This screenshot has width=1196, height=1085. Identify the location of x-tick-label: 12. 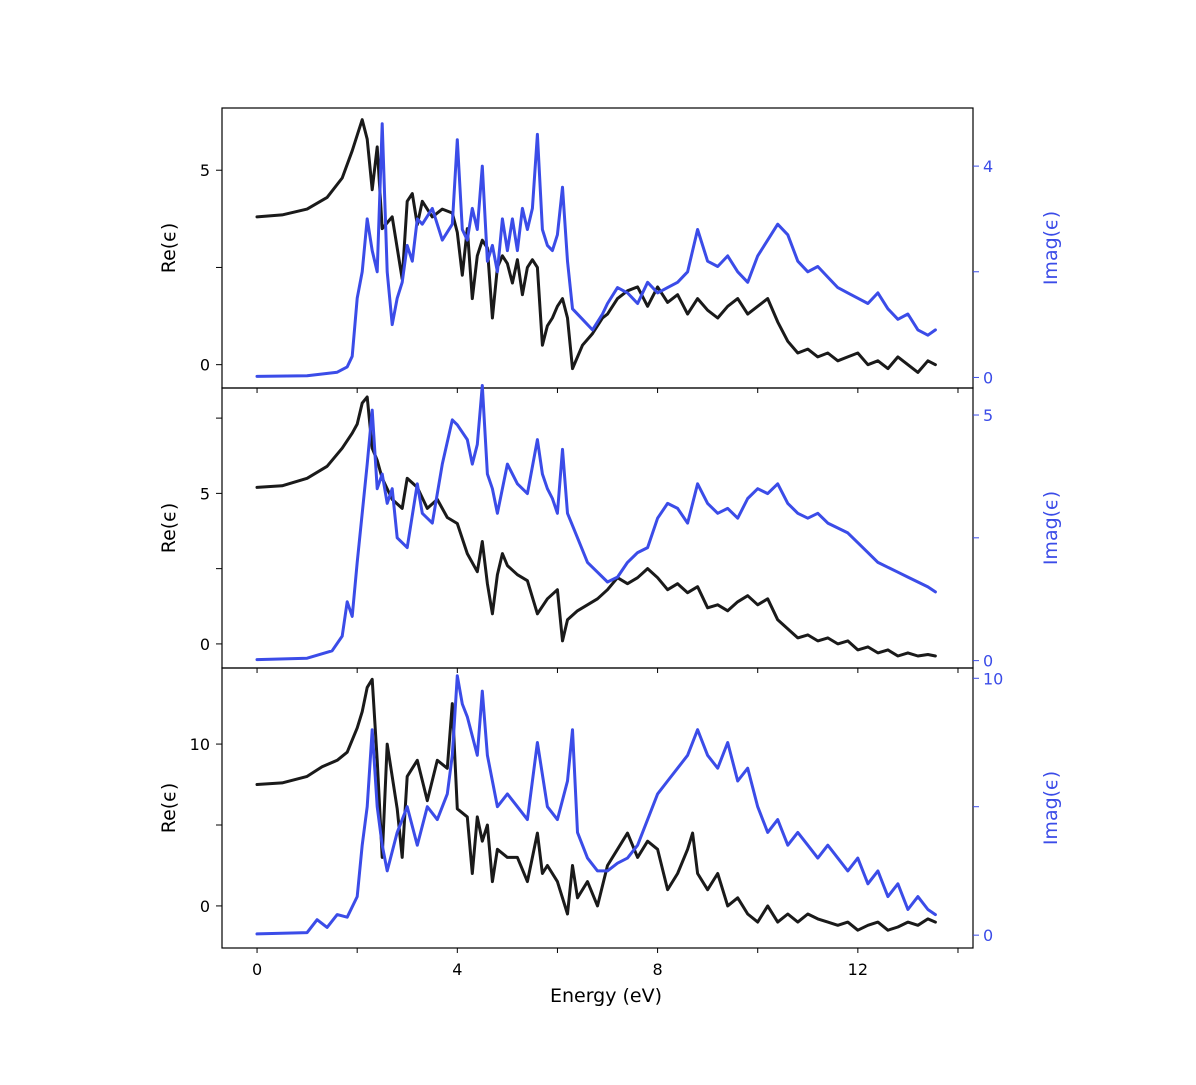
(858, 969).